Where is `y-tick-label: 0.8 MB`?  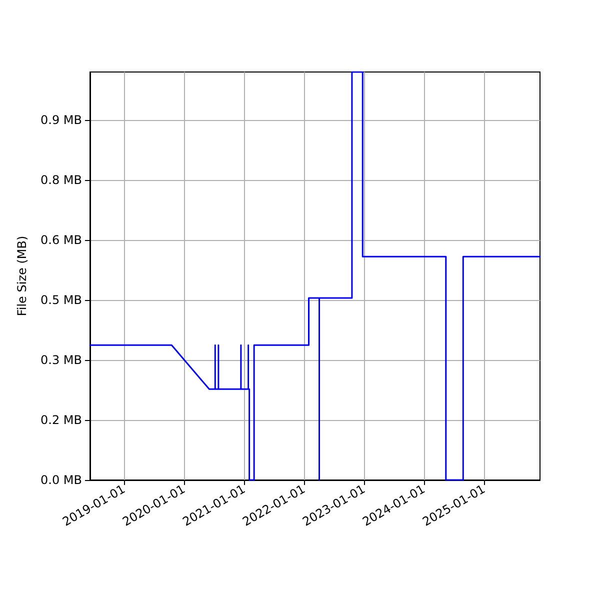 y-tick-label: 0.8 MB is located at coordinates (61, 180).